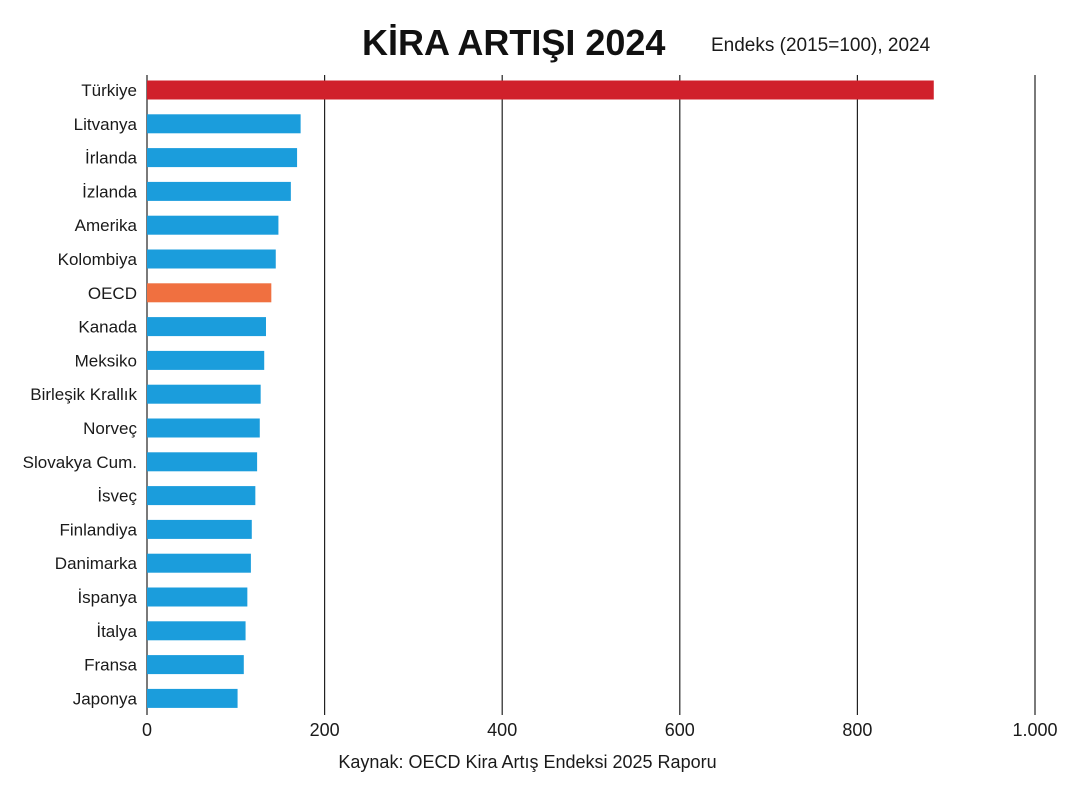 The width and height of the screenshot is (1080, 806). I want to click on title-row: KİRA ARTIŞI 2024 Endeks (2015=100), 2024, so click(540, 46).